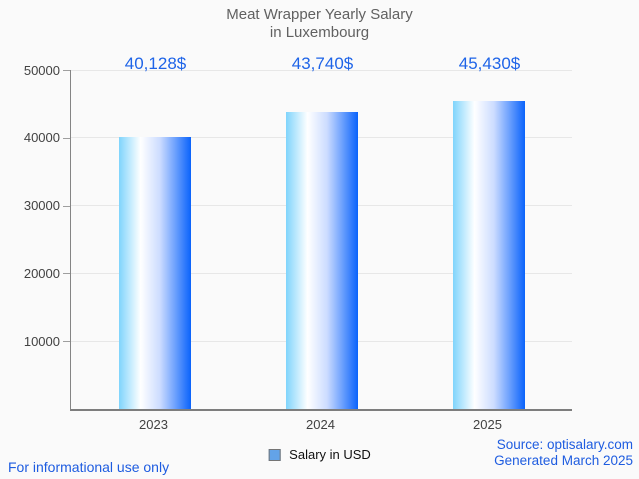 The image size is (639, 479). I want to click on source-link: Source: optisalary.com, so click(564, 444).